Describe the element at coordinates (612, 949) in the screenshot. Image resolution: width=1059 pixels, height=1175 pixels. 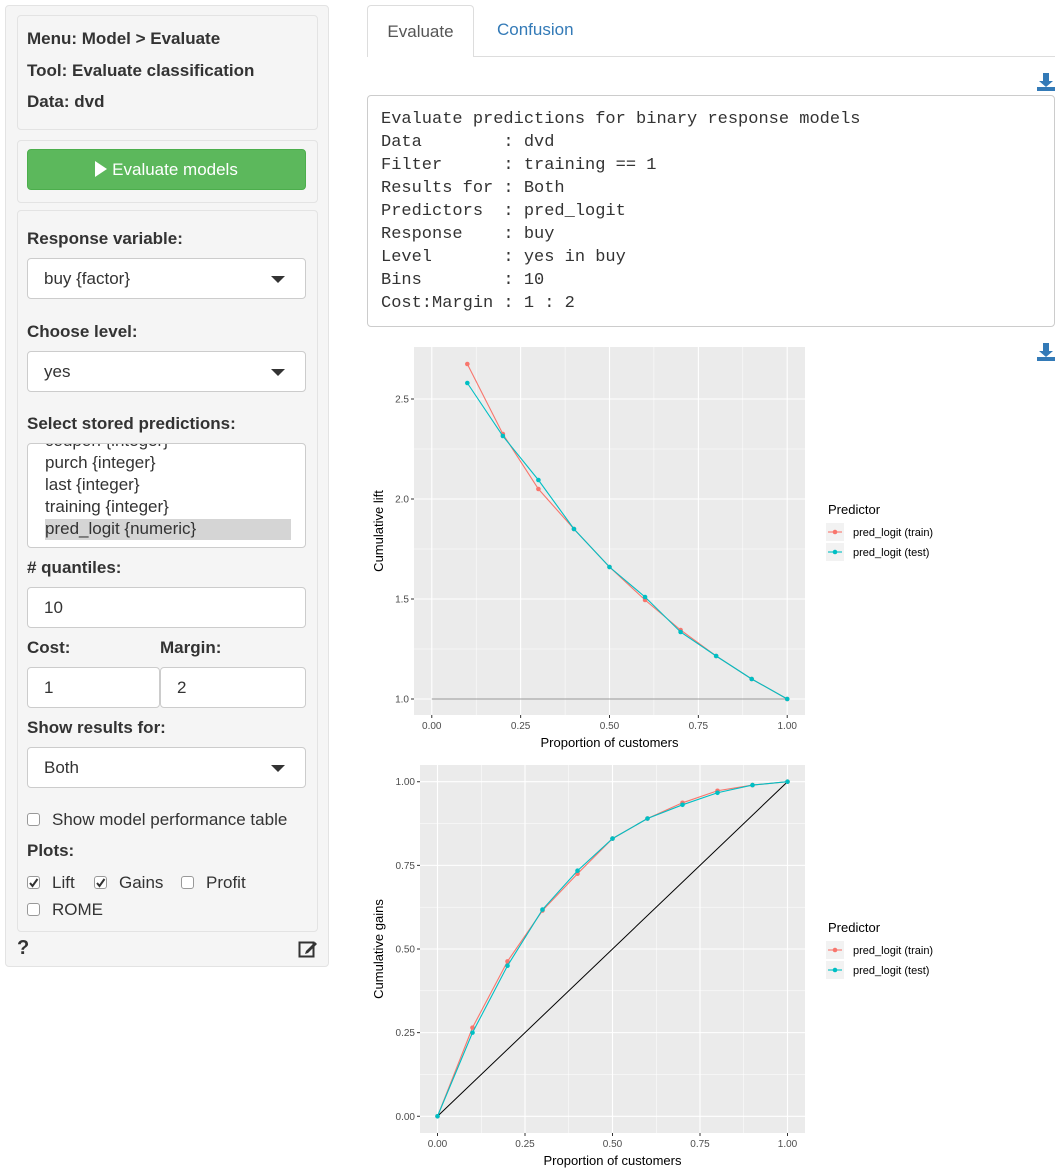
I see `reference-line` at that location.